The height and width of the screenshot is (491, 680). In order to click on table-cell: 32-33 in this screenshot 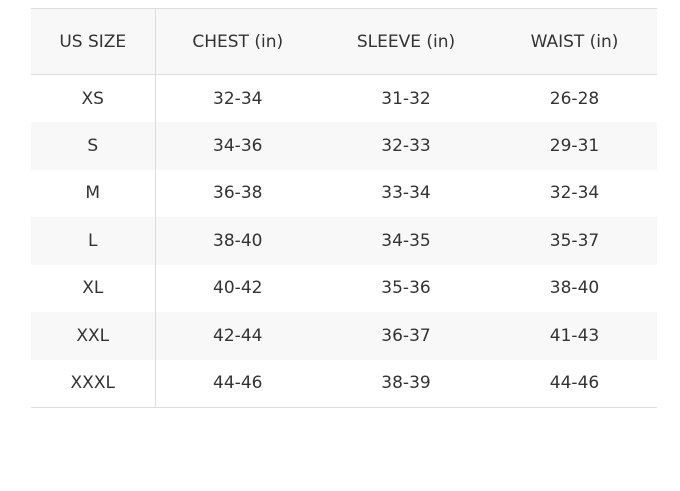, I will do `click(406, 145)`.